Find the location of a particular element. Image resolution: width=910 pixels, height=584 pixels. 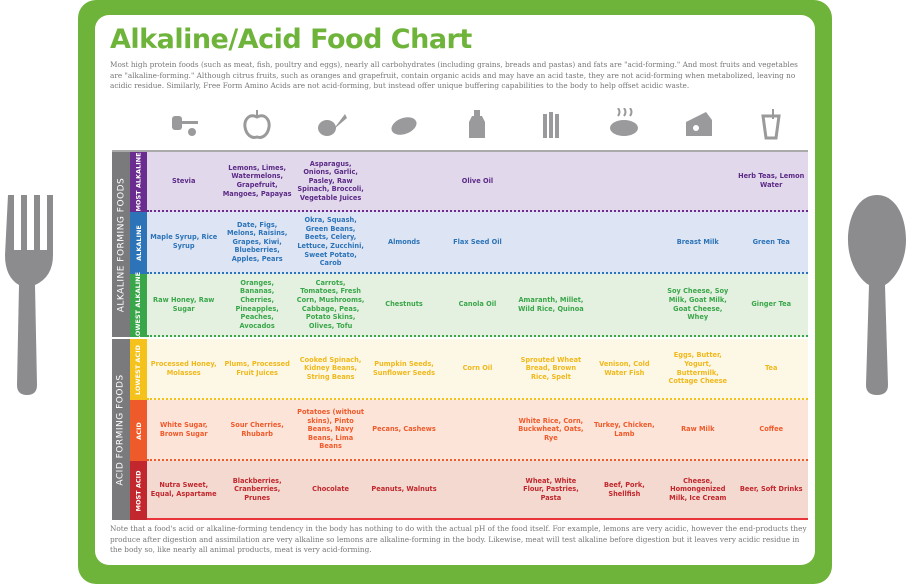

food-cell: Olive Oil is located at coordinates (477, 180).